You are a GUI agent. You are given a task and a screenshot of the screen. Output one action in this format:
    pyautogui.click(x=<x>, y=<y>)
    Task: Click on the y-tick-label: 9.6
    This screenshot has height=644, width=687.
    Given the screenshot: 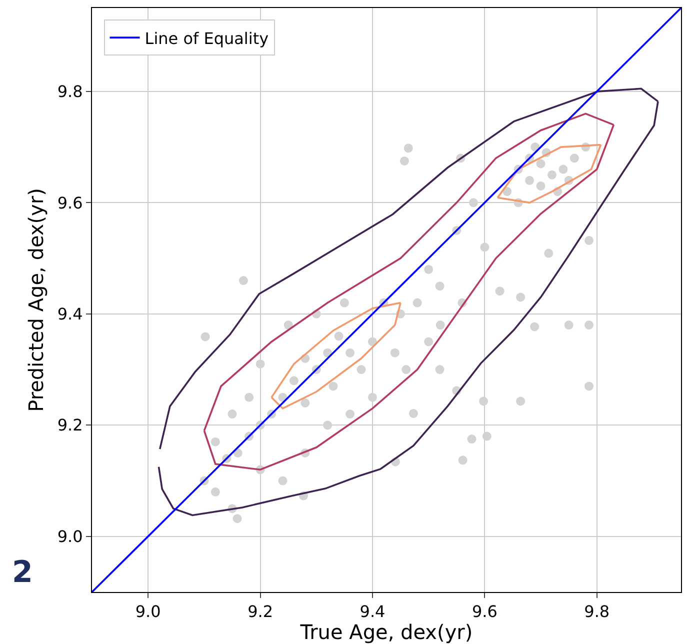 What is the action you would take?
    pyautogui.click(x=70, y=202)
    